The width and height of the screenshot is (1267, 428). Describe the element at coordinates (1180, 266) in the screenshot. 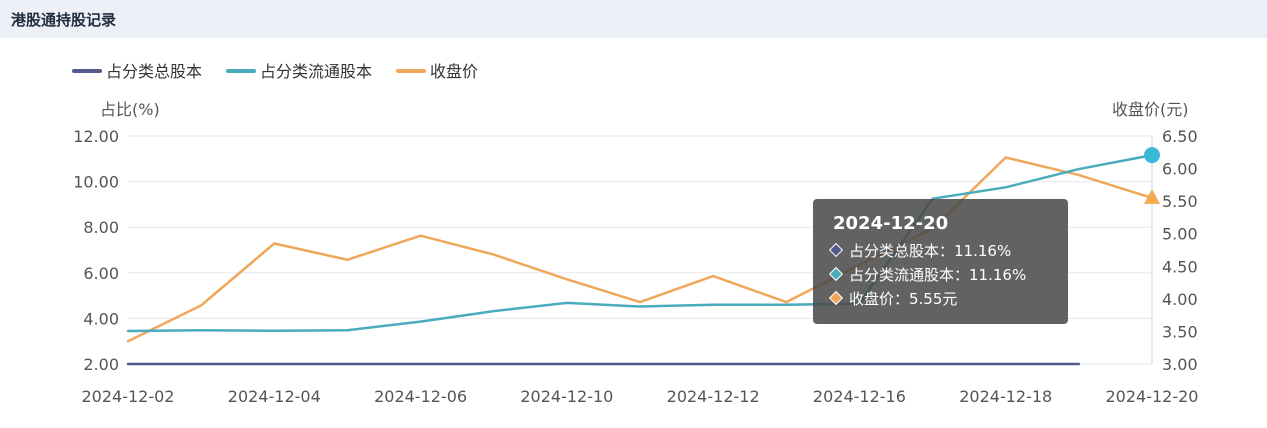

I see `y-right-tick-label: 4.50` at that location.